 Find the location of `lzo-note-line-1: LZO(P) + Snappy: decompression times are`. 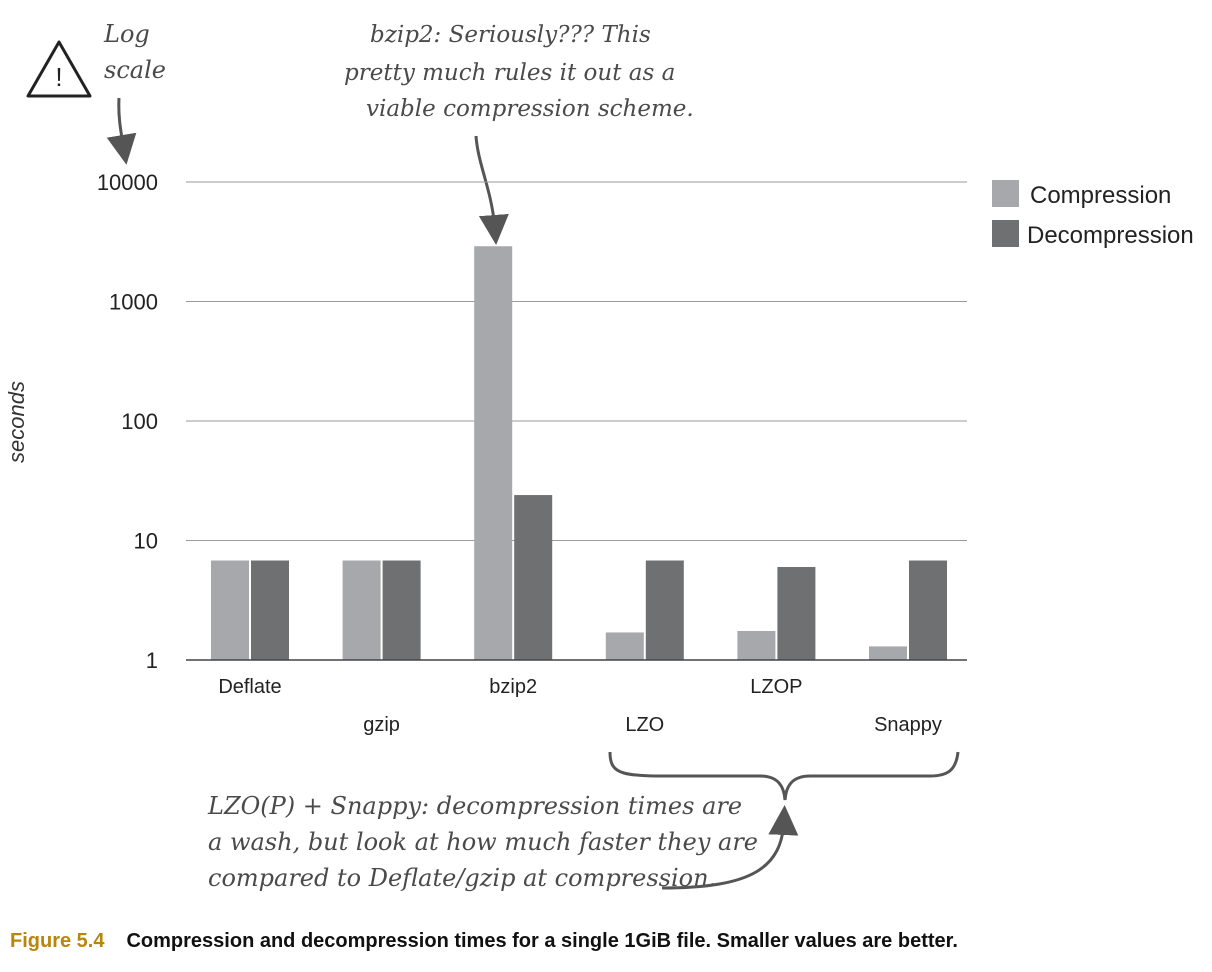

lzo-note-line-1: LZO(P) + Snappy: decompression times are is located at coordinates (474, 806).